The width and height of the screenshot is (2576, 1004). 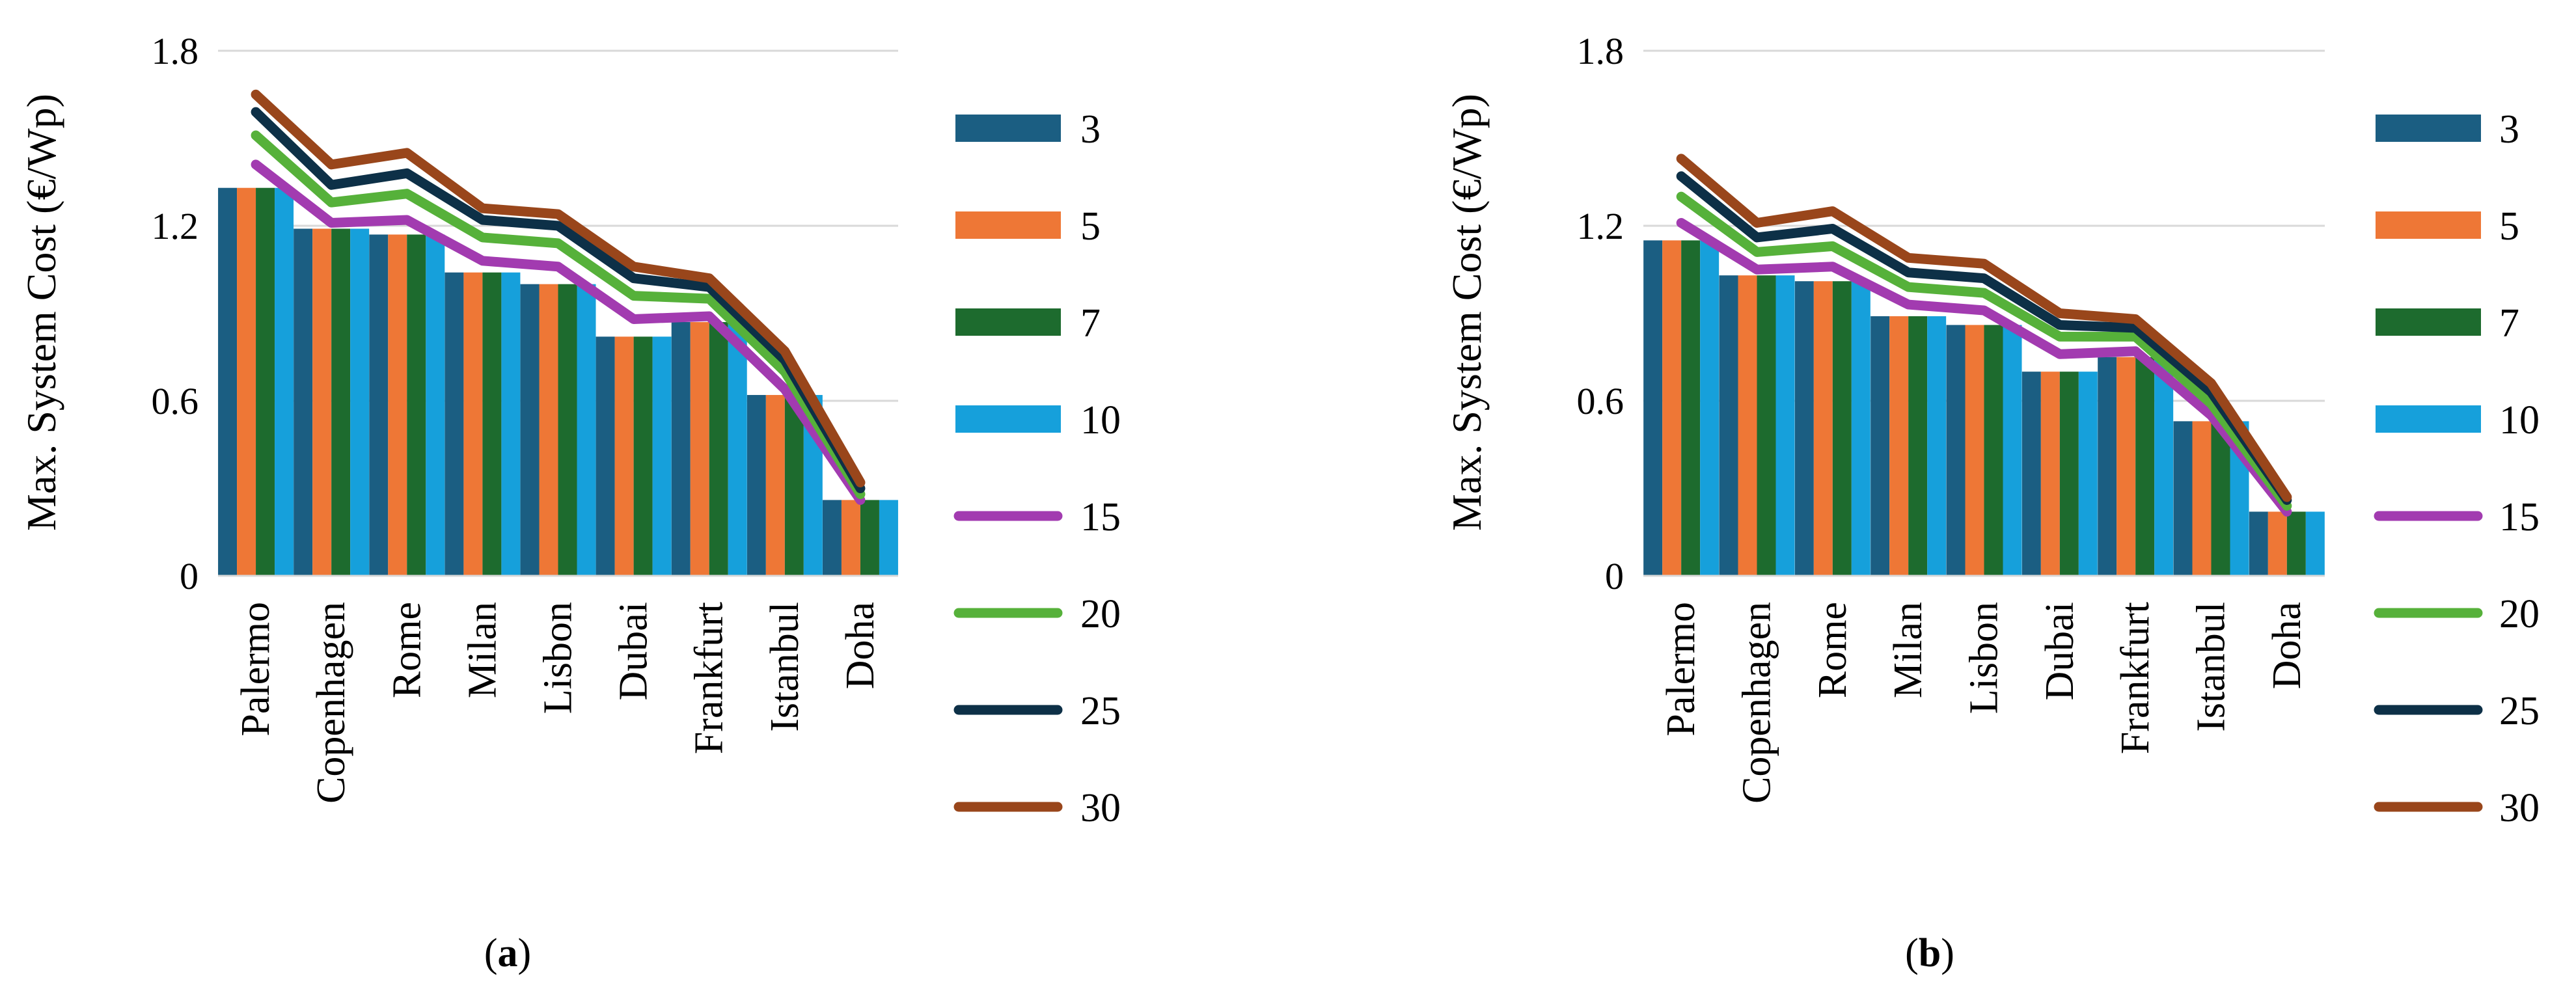 I want to click on bar-10-doha, so click(x=2315, y=543).